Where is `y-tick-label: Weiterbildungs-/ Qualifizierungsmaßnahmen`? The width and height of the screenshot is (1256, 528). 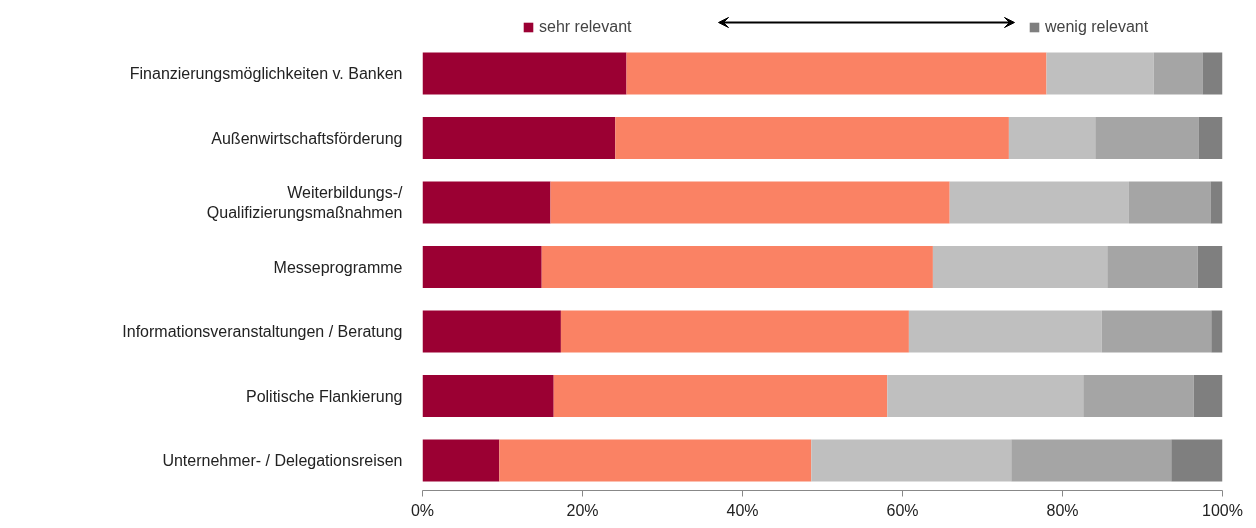 y-tick-label: Weiterbildungs-/ Qualifizierungsmaßnahmen is located at coordinates (305, 202).